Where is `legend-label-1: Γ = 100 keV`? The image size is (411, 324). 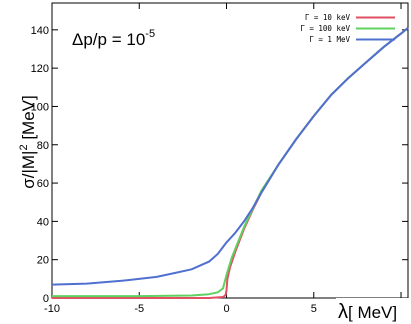
legend-label-1: Γ = 100 keV is located at coordinates (325, 28).